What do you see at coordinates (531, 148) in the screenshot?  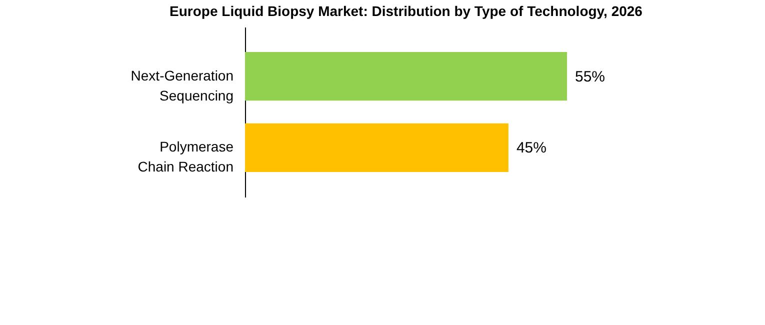 I see `data-label: 45%` at bounding box center [531, 148].